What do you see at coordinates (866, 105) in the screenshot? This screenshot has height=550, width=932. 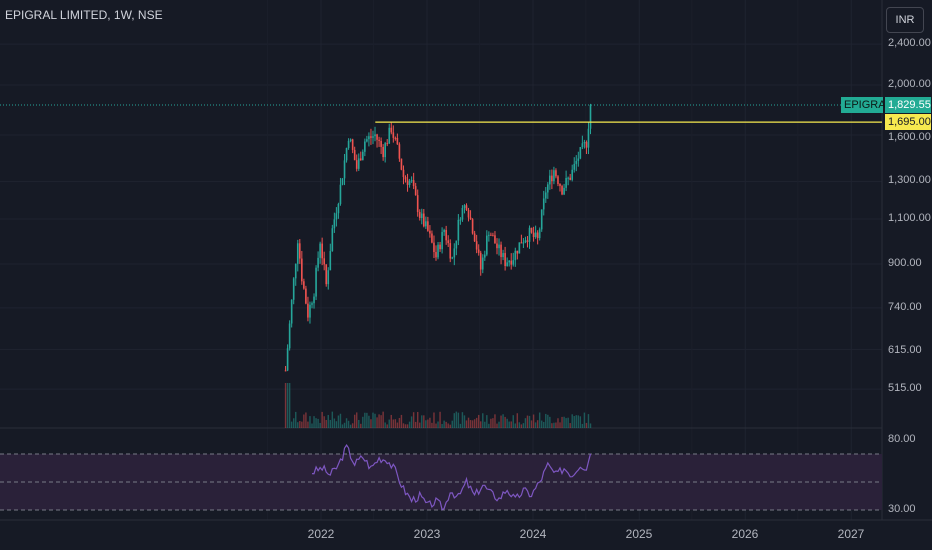 I see `symbol-tag: EPIGRAL` at bounding box center [866, 105].